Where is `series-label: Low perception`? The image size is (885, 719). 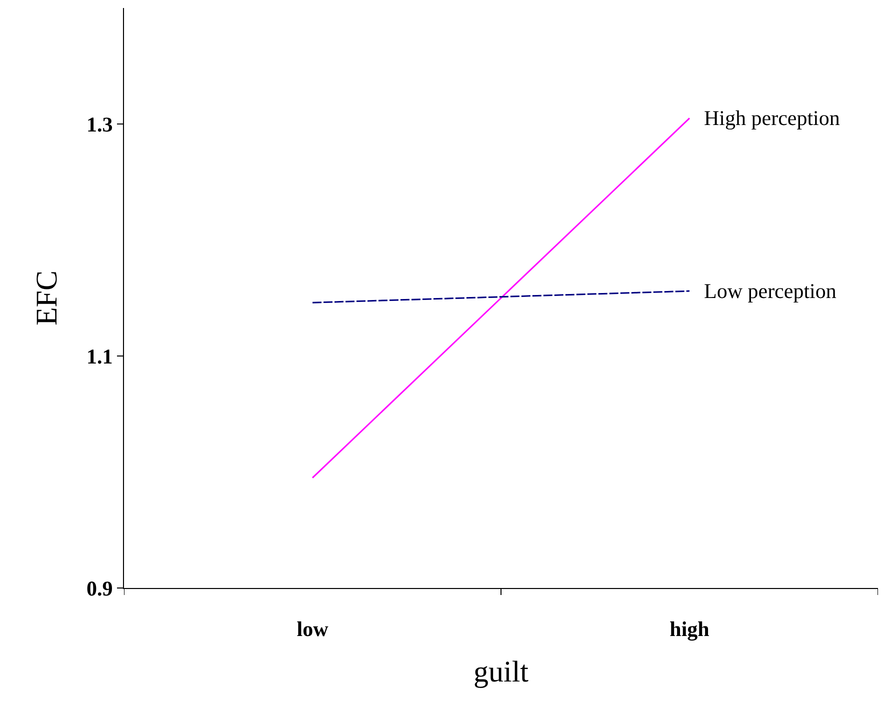
series-label: Low perception is located at coordinates (770, 291).